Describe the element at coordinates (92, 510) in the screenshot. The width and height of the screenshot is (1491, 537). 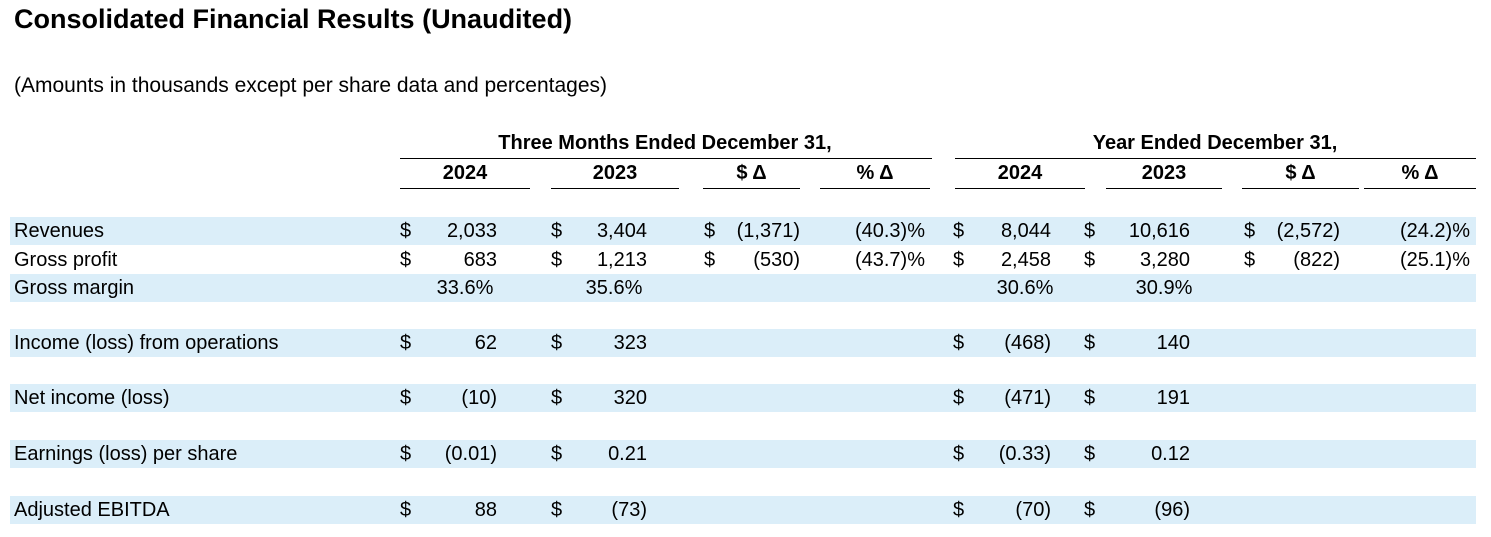
I see `row-label: Adjusted EBITDA` at that location.